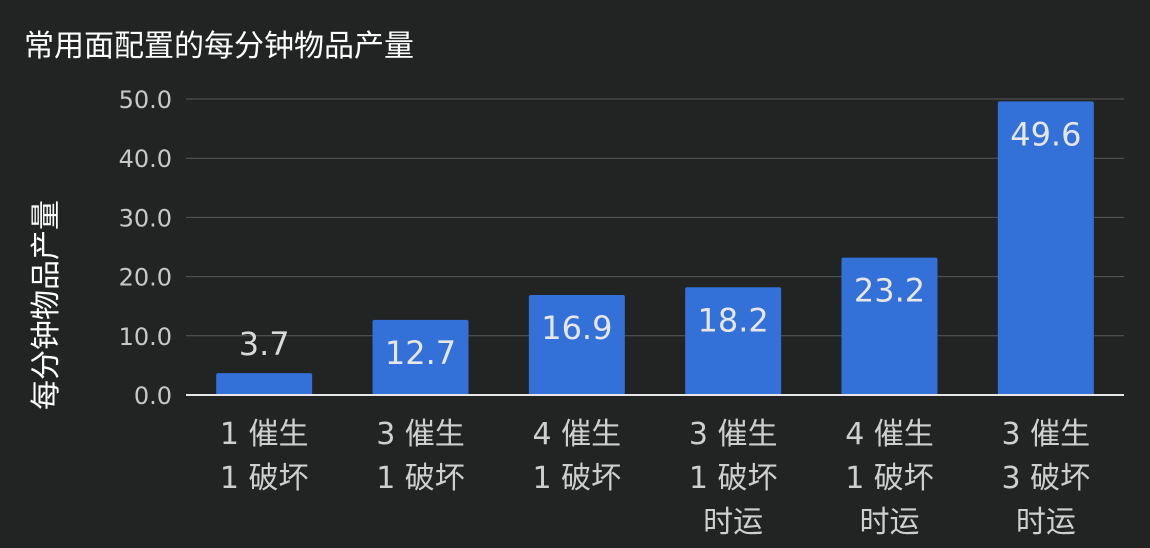 The height and width of the screenshot is (548, 1150). What do you see at coordinates (145, 100) in the screenshot?
I see `y-tick-label: 50.0` at bounding box center [145, 100].